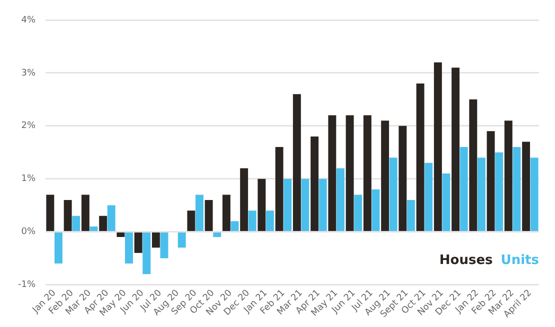  Describe the element at coordinates (28, 179) in the screenshot. I see `y-tick-label: 1%` at that location.